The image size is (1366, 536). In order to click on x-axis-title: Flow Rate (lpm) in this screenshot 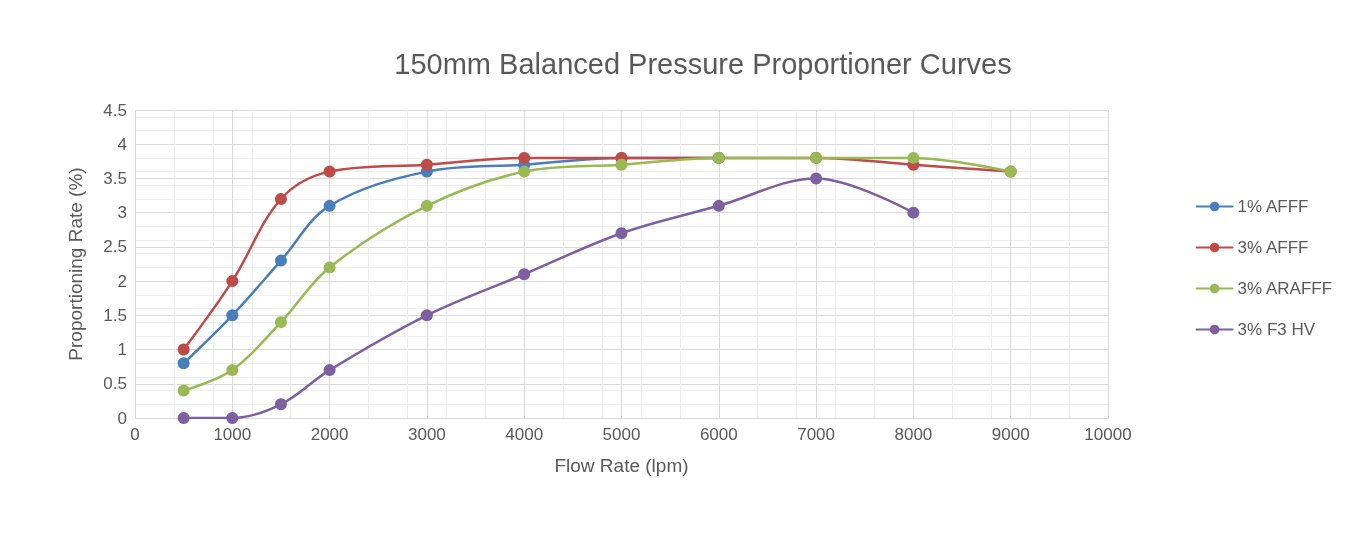, I will do `click(621, 465)`.